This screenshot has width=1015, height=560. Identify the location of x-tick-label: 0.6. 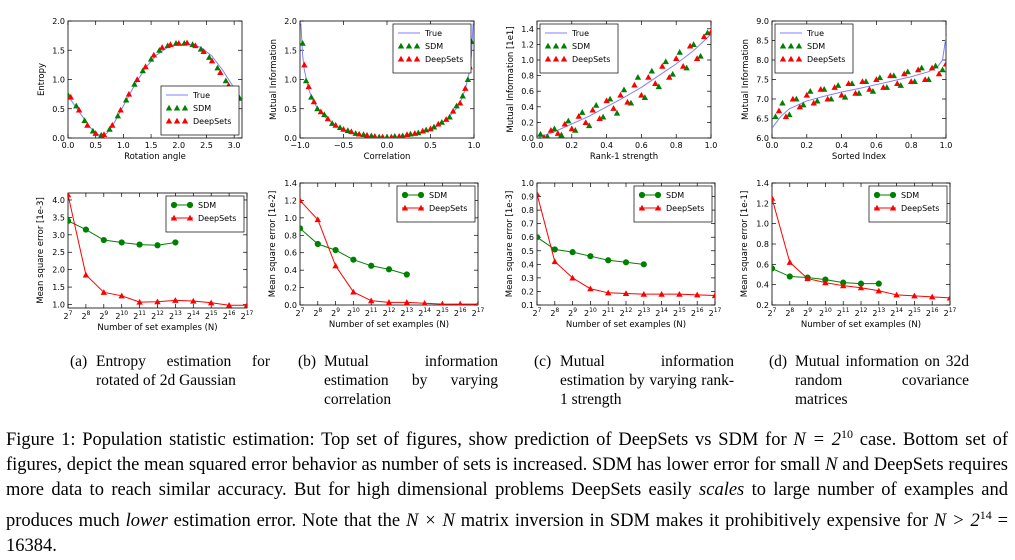
(641, 145).